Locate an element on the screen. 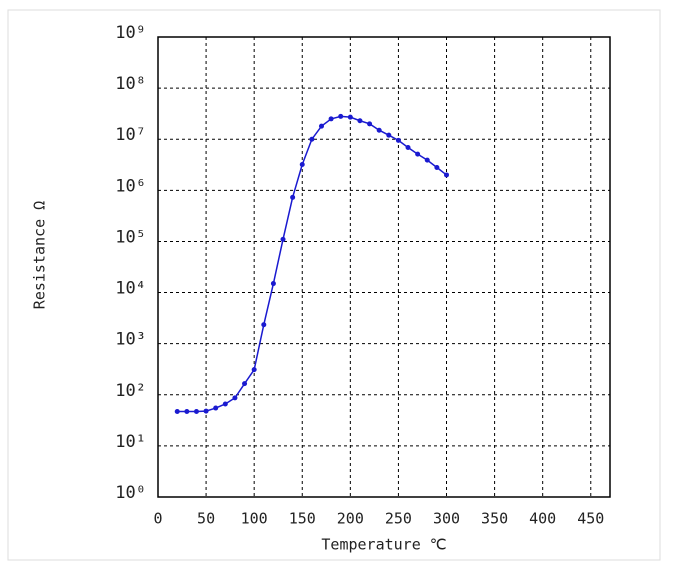 The height and width of the screenshot is (570, 680). x-tick-label: 200 is located at coordinates (350, 519).